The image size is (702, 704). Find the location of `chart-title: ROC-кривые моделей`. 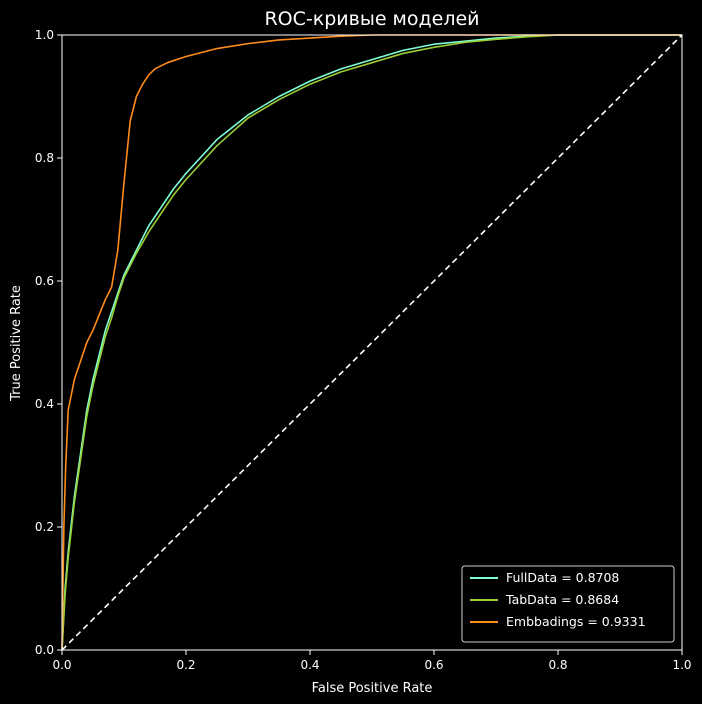

chart-title: ROC-кривые моделей is located at coordinates (371, 19).